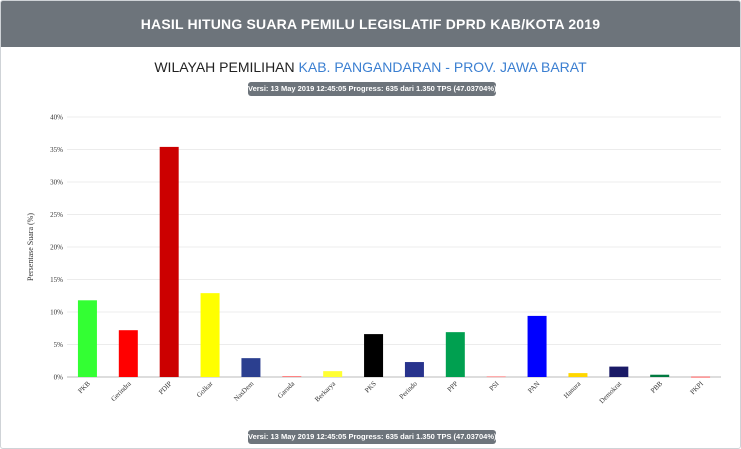 Image resolution: width=741 pixels, height=449 pixels. What do you see at coordinates (243, 390) in the screenshot?
I see `x-tick-label: NasDem` at bounding box center [243, 390].